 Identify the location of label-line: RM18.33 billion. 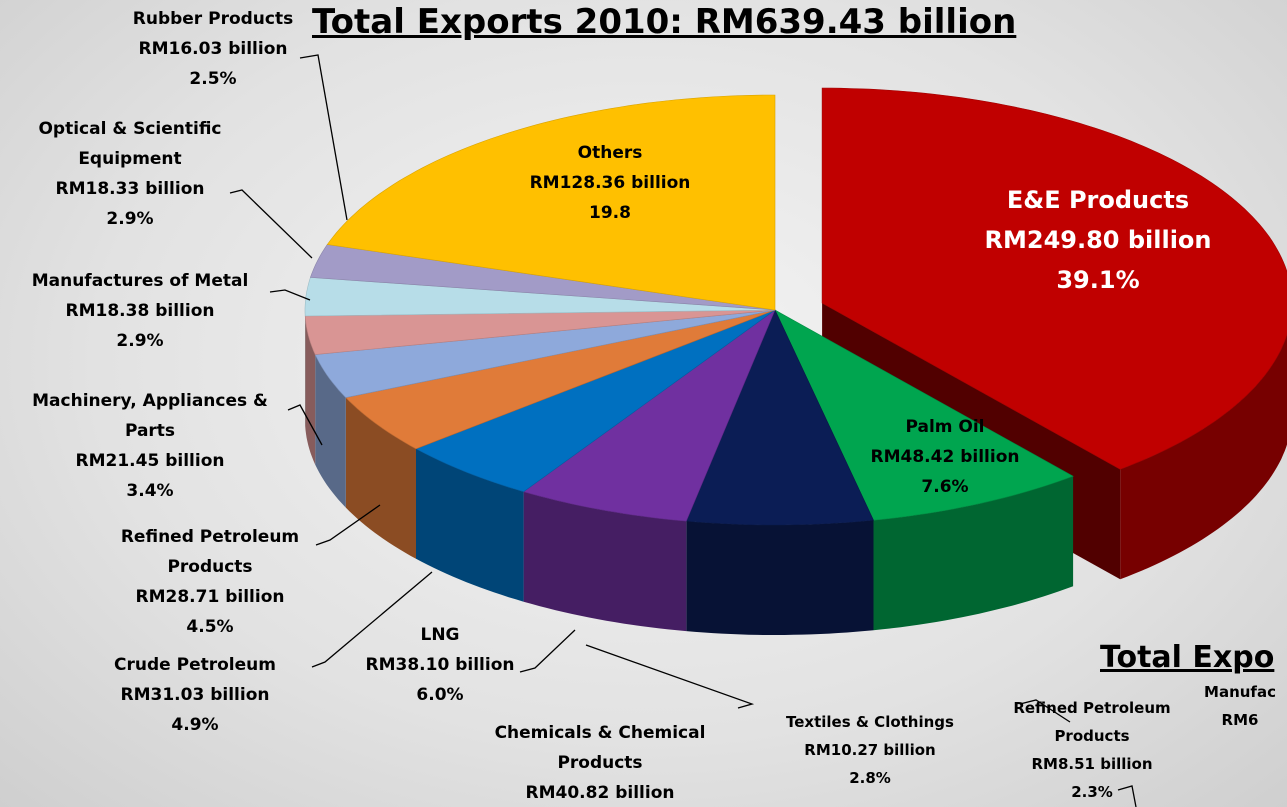
(130, 189).